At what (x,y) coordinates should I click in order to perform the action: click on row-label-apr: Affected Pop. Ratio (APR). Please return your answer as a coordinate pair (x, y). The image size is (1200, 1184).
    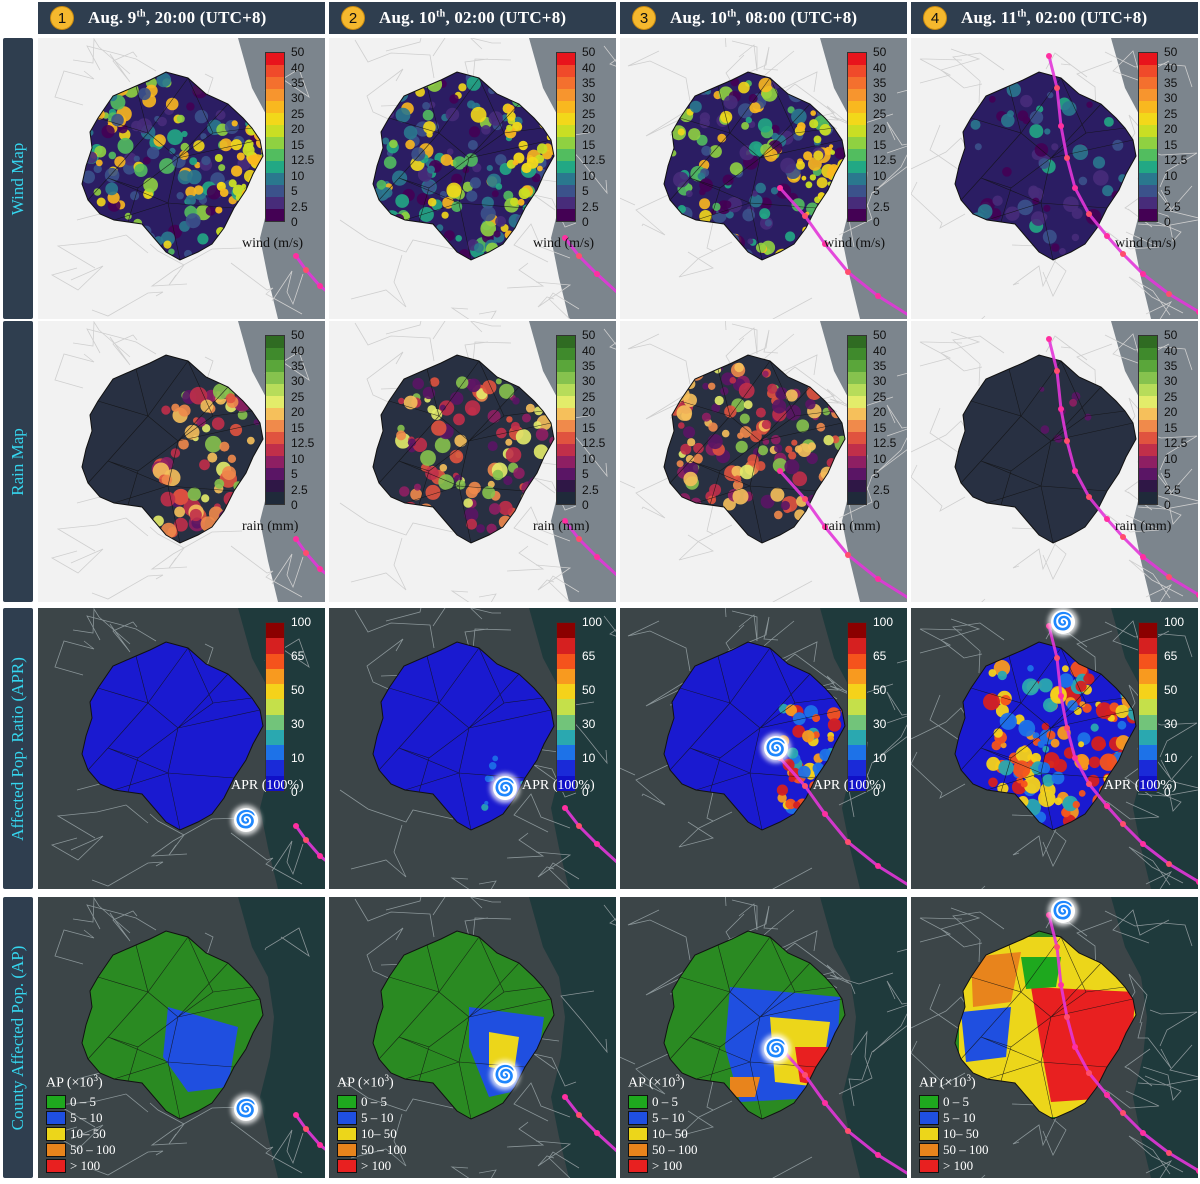
    Looking at the image, I should click on (18, 748).